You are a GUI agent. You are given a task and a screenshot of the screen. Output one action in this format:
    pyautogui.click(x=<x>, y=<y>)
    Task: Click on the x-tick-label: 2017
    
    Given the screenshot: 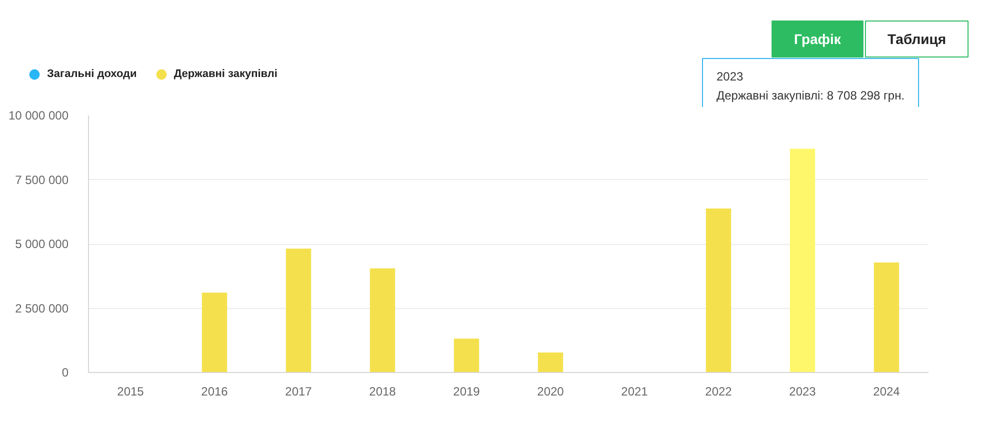 What is the action you would take?
    pyautogui.click(x=298, y=391)
    